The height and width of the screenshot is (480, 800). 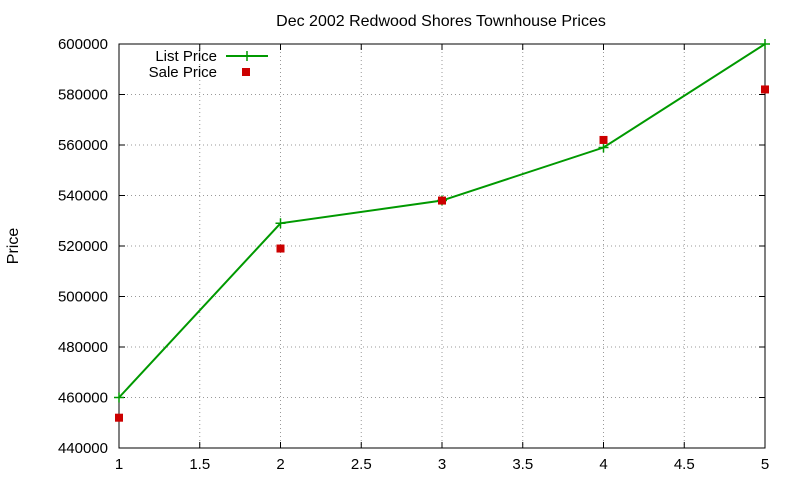 I want to click on legend-label: List Price, so click(x=186, y=56).